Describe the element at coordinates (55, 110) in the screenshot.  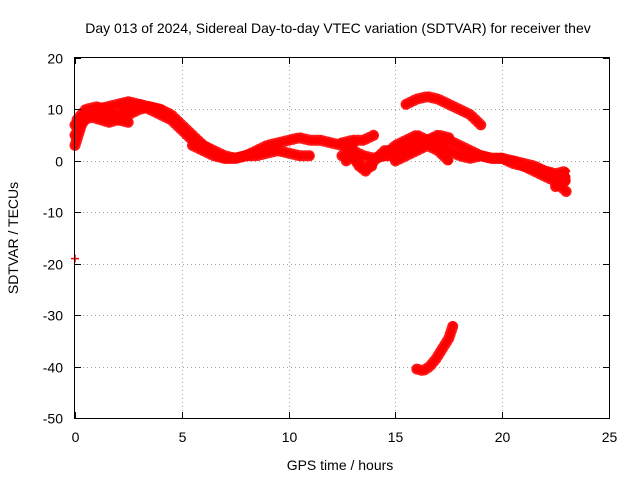
I see `y-tick-label: 10` at that location.